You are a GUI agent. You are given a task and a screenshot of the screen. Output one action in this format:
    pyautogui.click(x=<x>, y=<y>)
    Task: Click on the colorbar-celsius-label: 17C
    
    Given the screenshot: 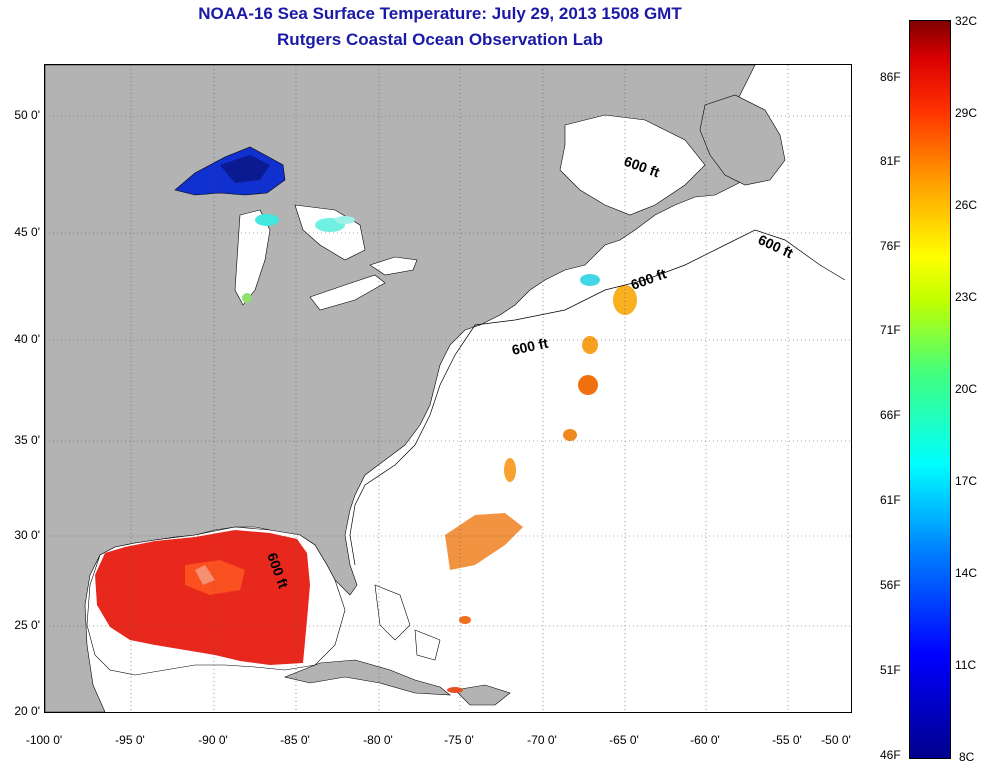 What is the action you would take?
    pyautogui.click(x=966, y=481)
    